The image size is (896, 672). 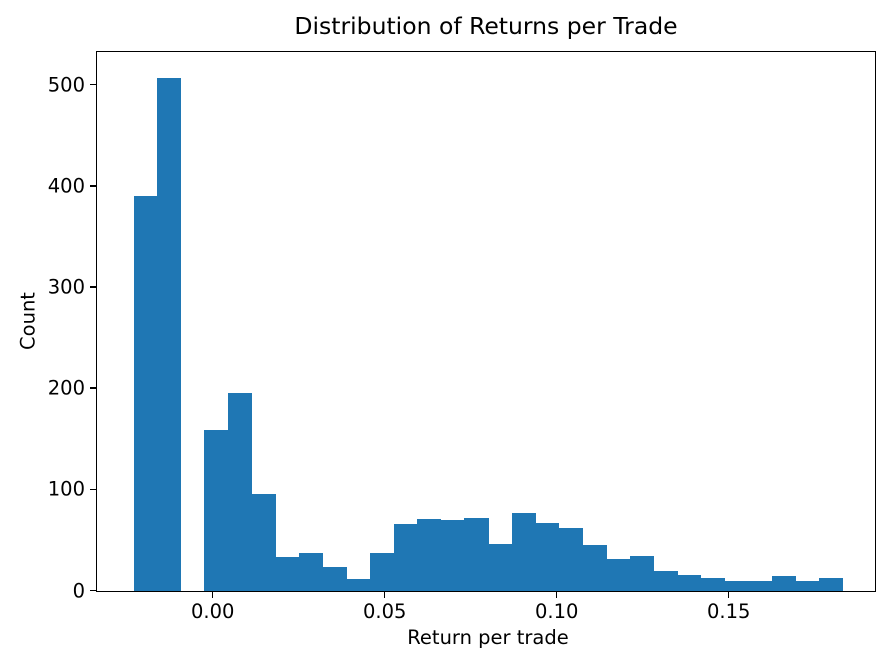 What do you see at coordinates (28, 321) in the screenshot?
I see `y-axis-label: Count` at bounding box center [28, 321].